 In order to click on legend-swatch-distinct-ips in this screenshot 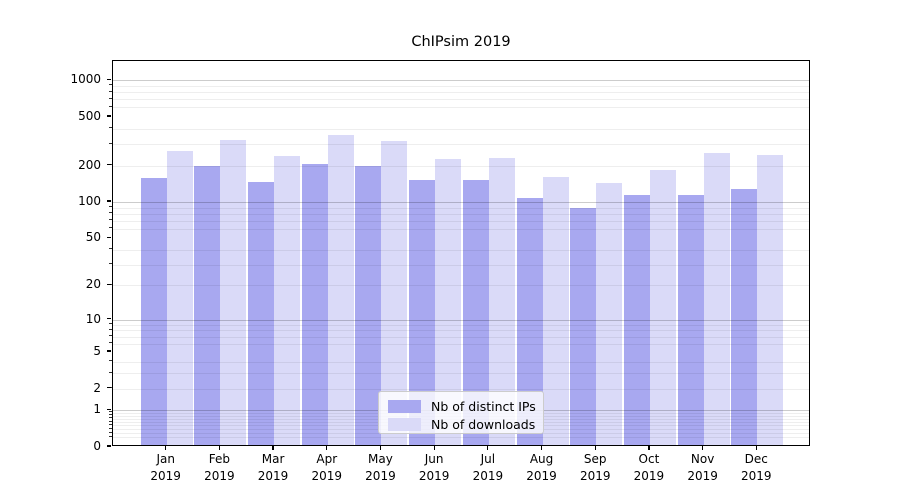, I will do `click(404, 406)`.